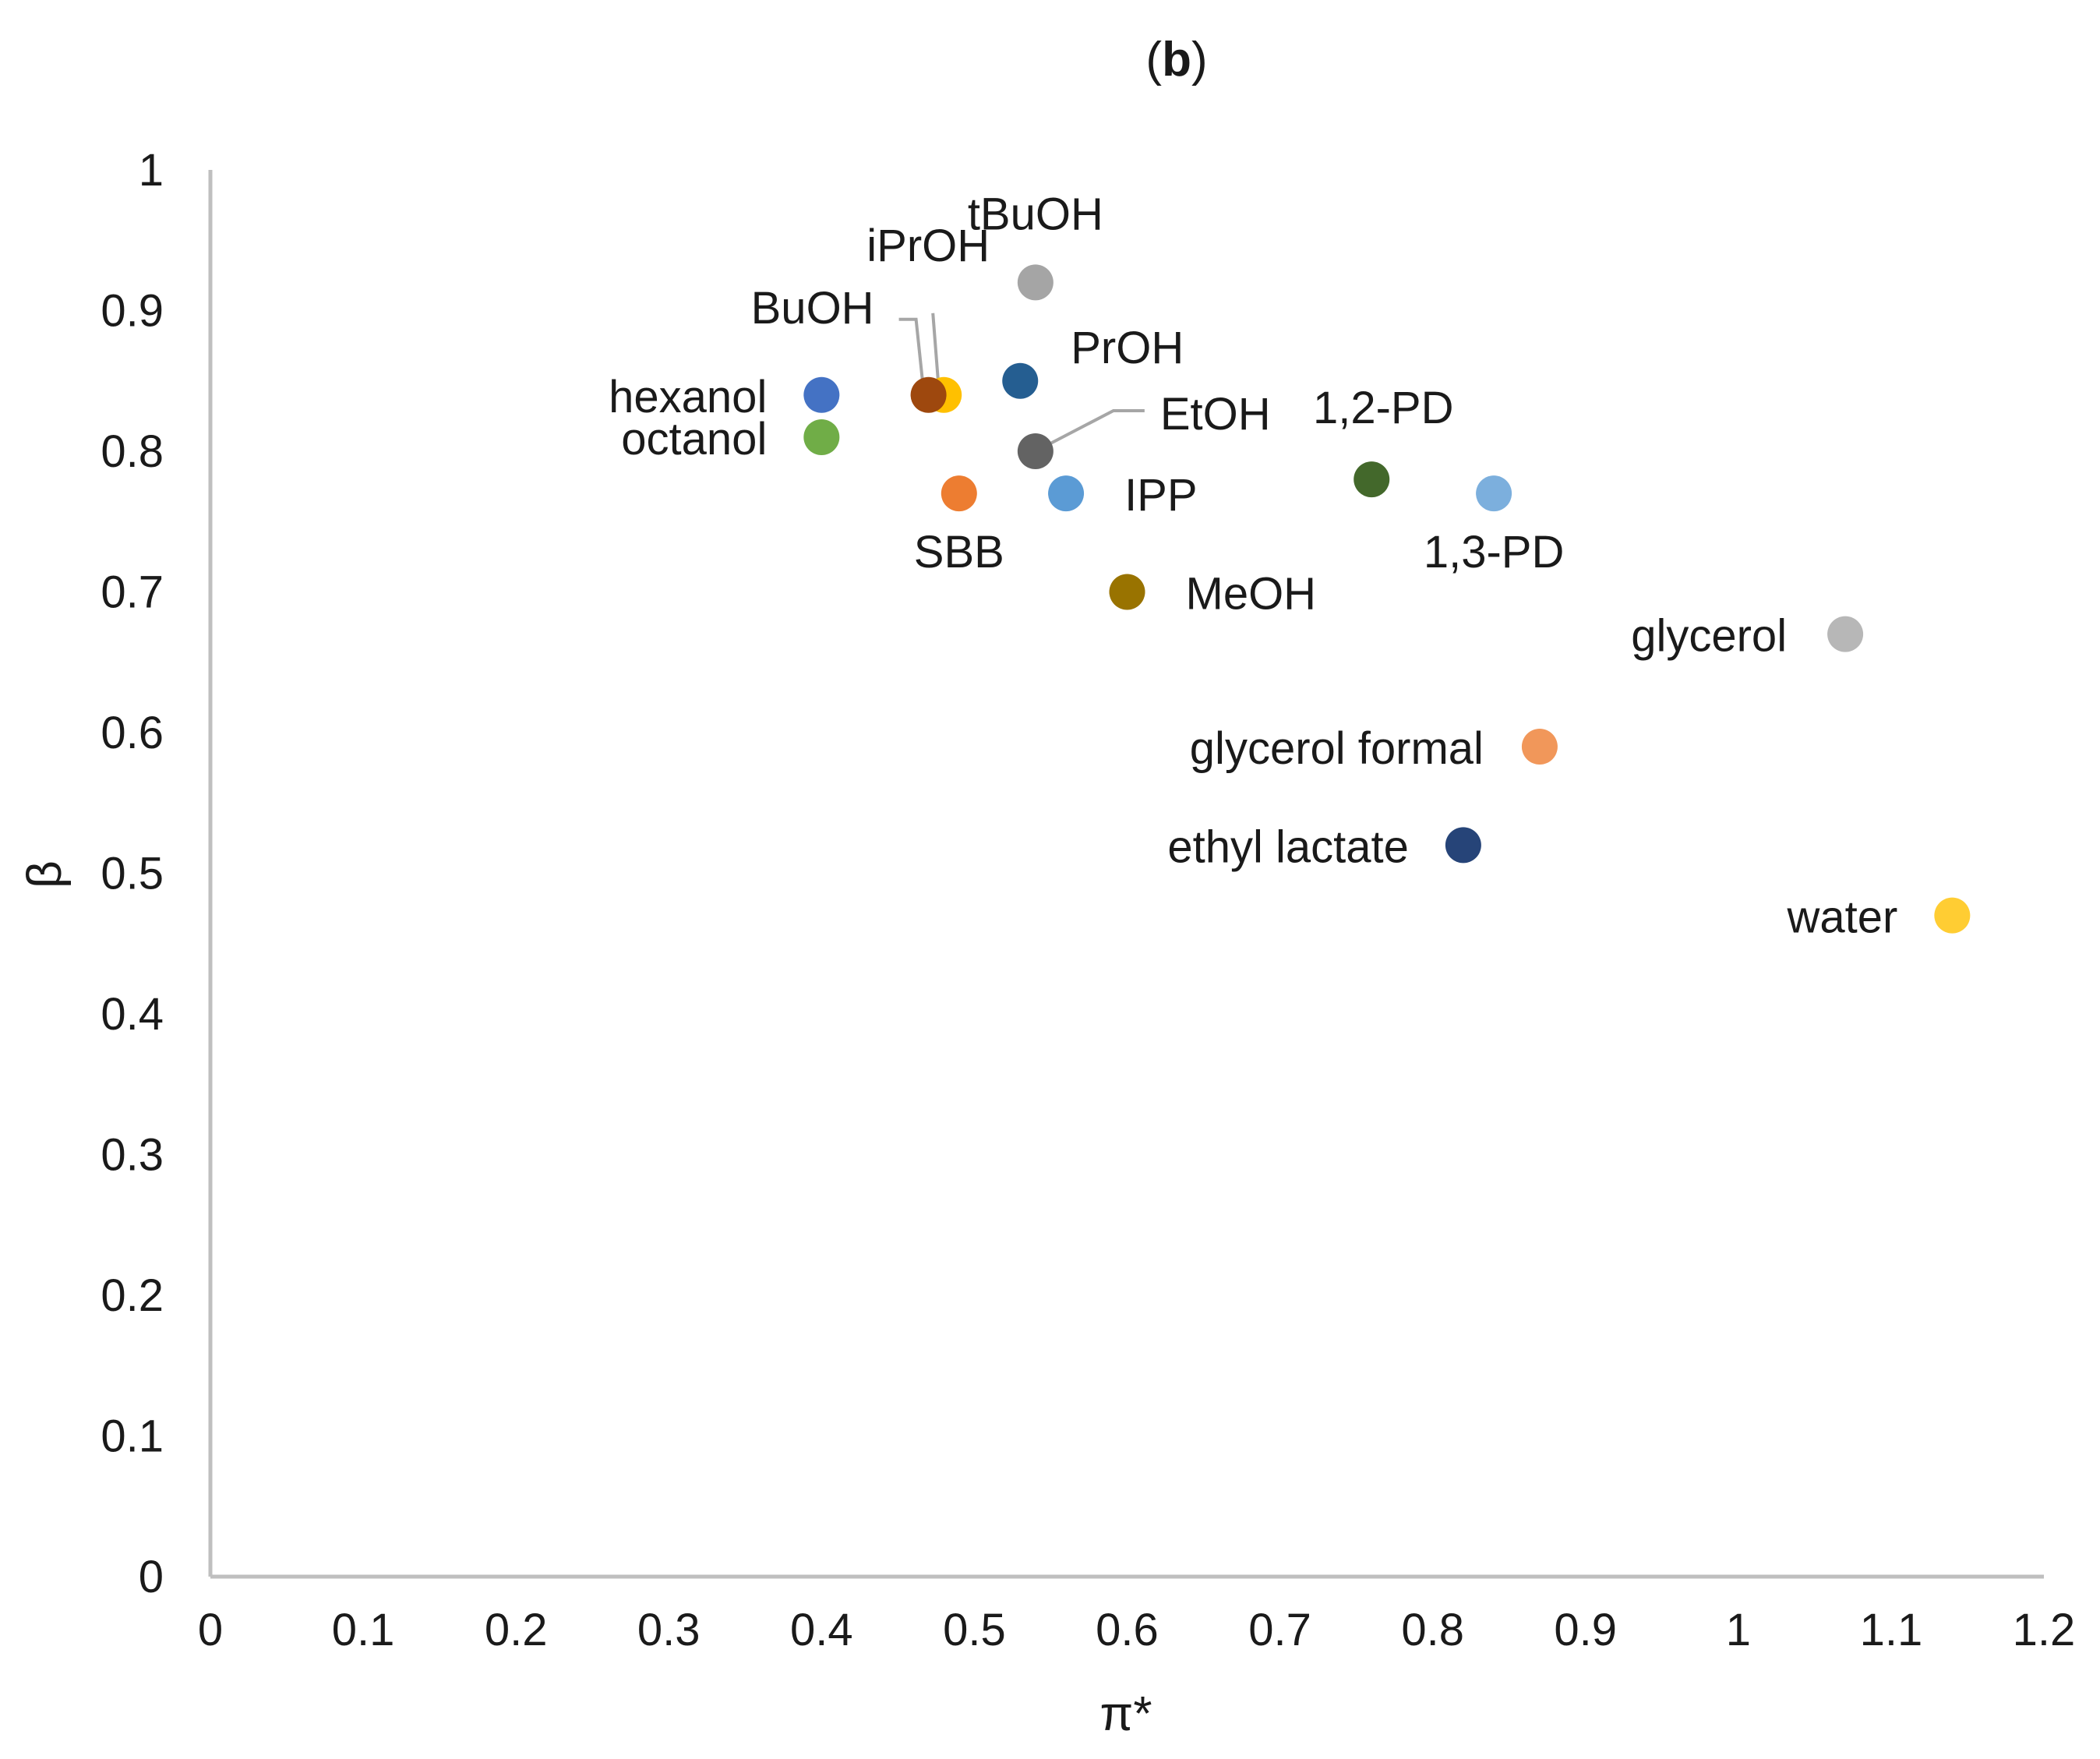 The height and width of the screenshot is (1759, 2100). What do you see at coordinates (959, 553) in the screenshot?
I see `label-sbb: SBB` at bounding box center [959, 553].